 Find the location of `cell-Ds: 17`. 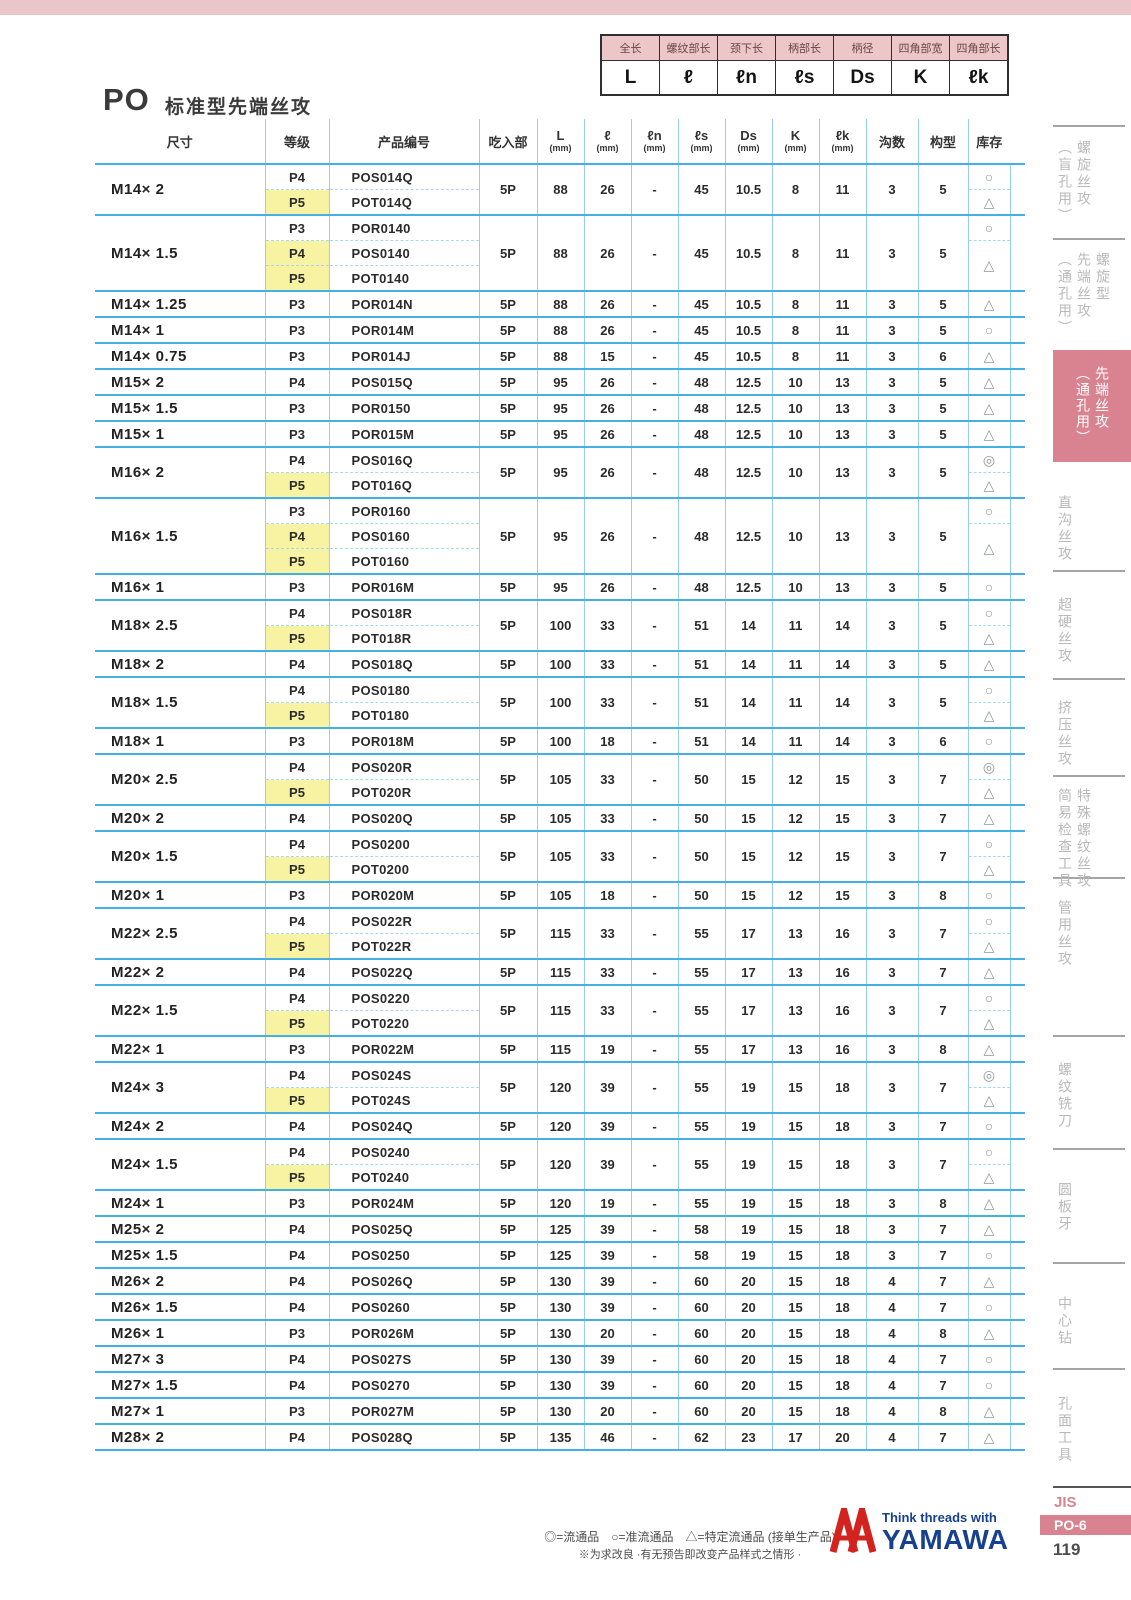

cell-Ds: 17 is located at coordinates (748, 1048).